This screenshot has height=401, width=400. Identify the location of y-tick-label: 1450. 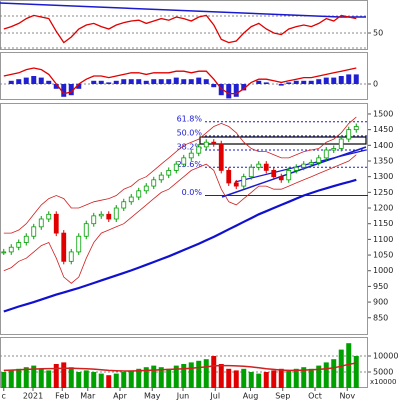
(383, 129).